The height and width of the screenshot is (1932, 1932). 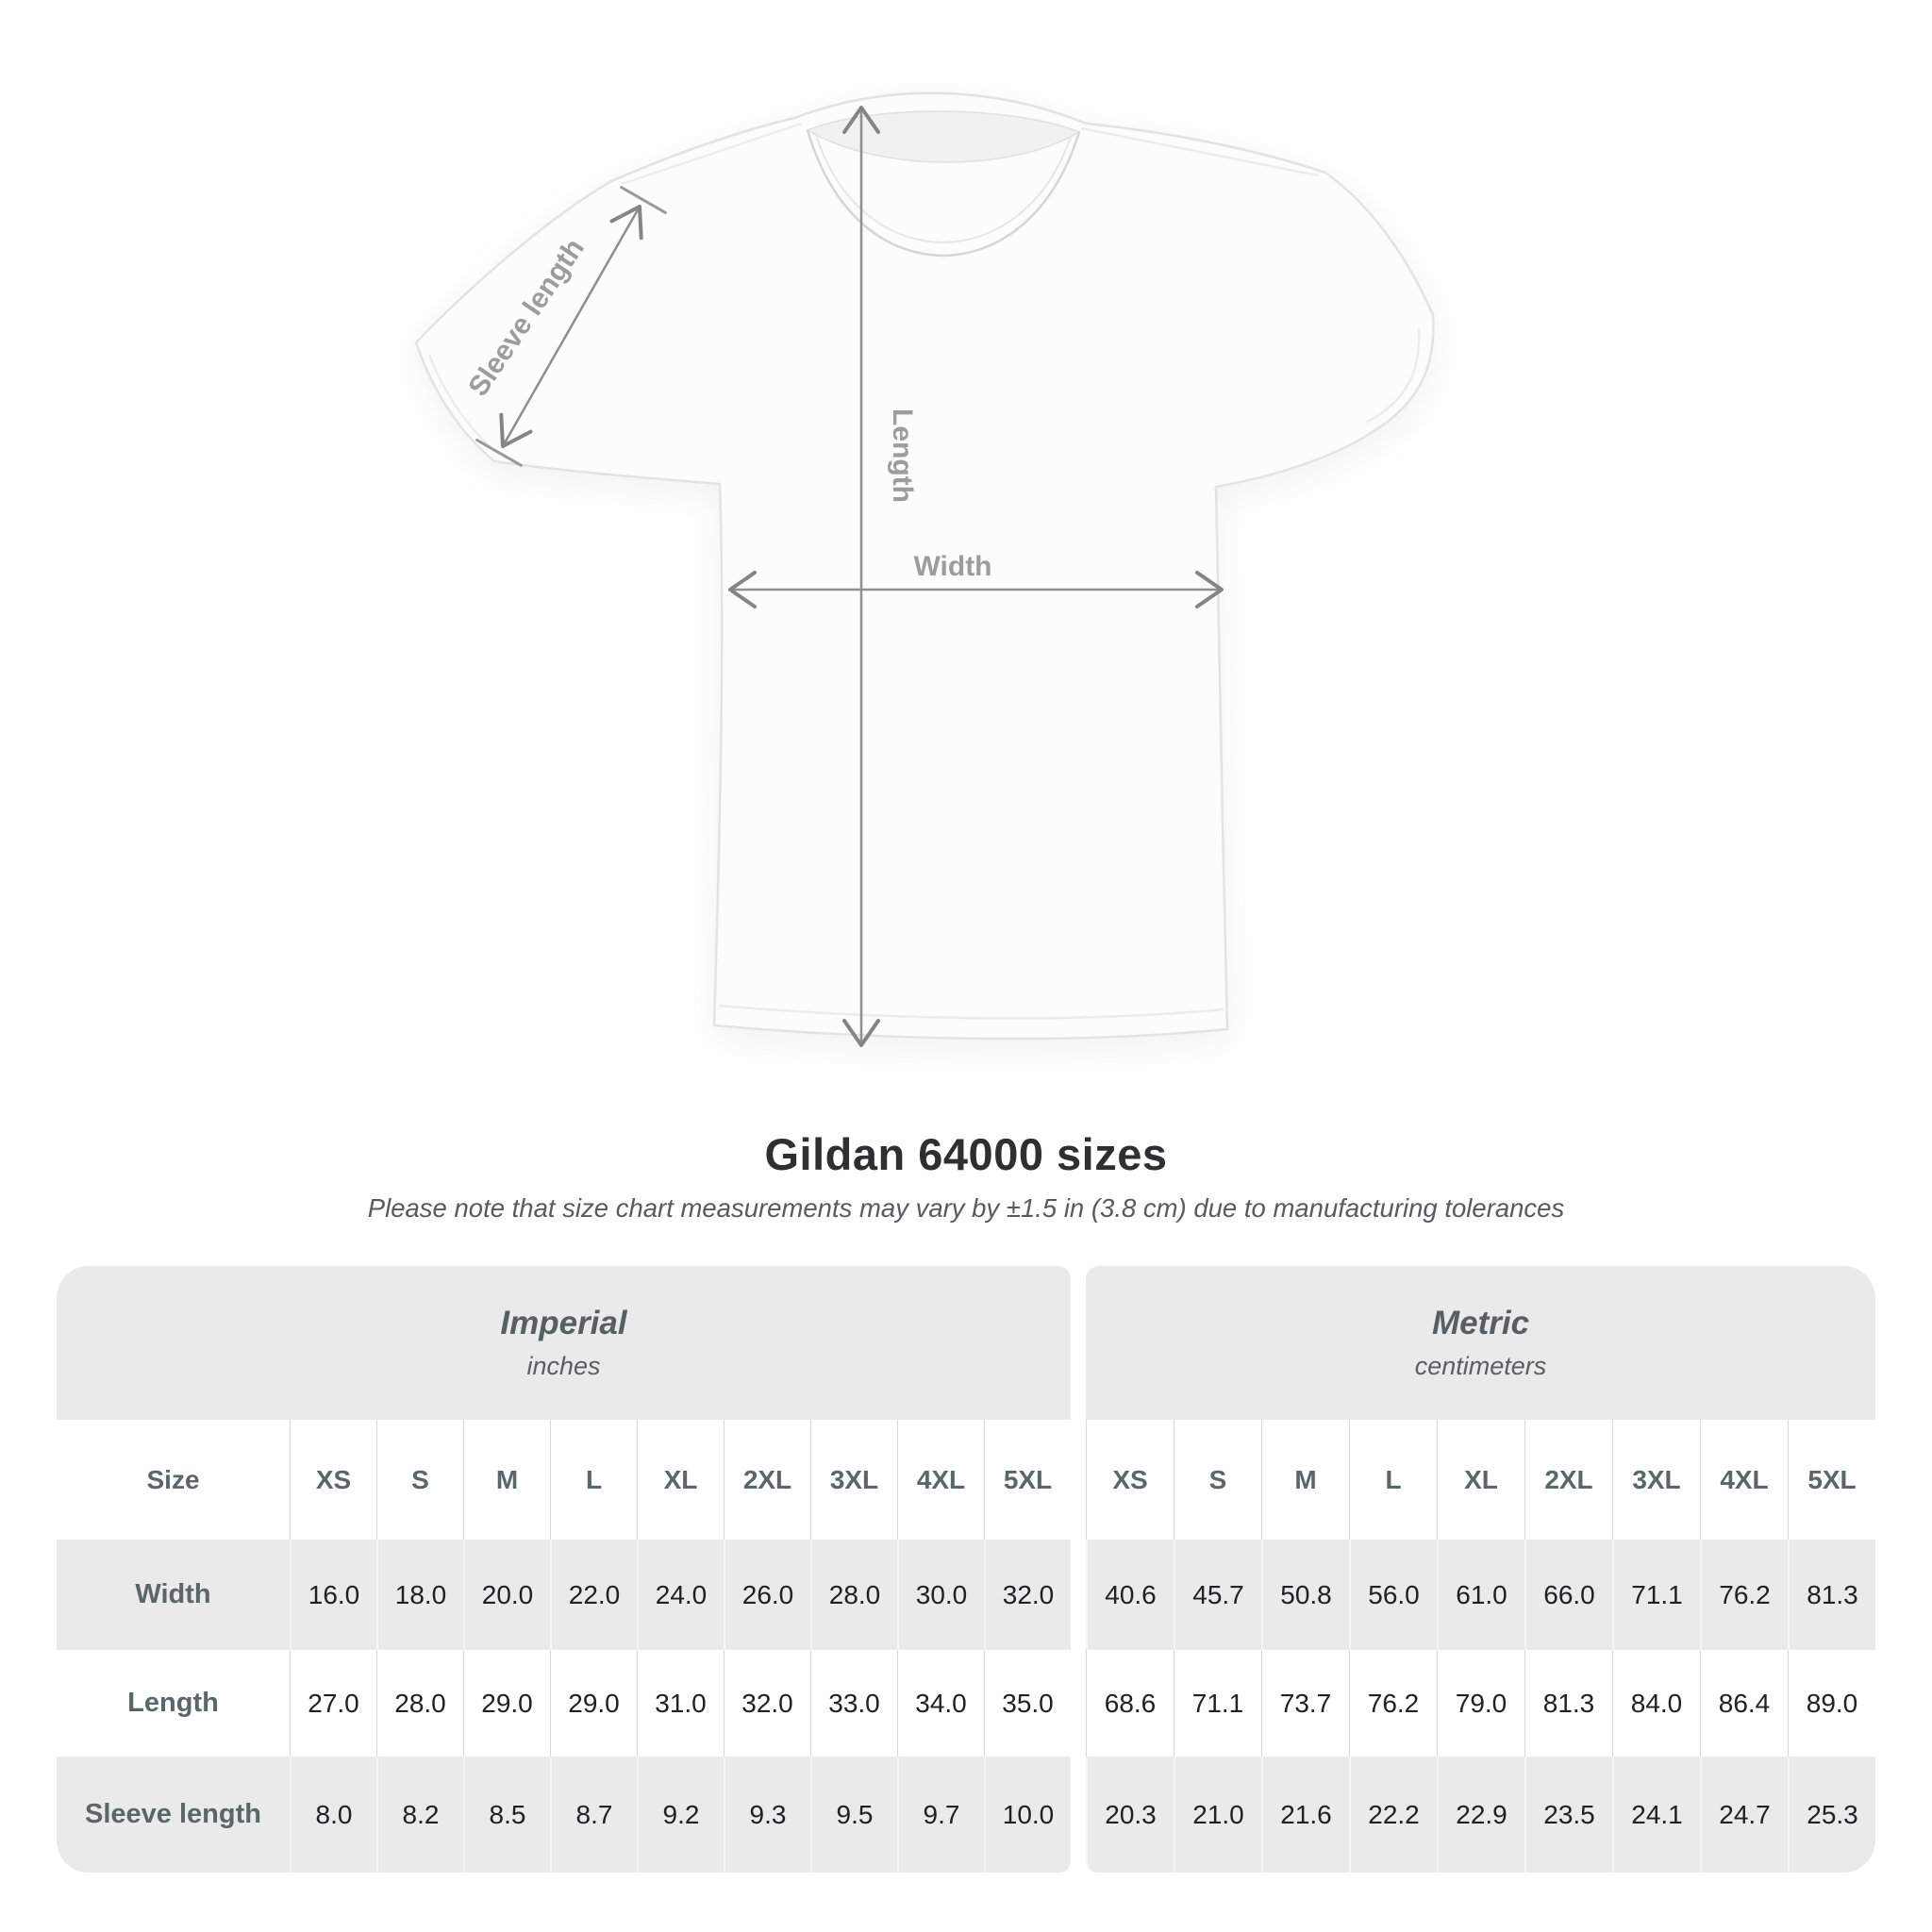 What do you see at coordinates (1481, 1480) in the screenshot?
I see `size-column-header-metric: XL` at bounding box center [1481, 1480].